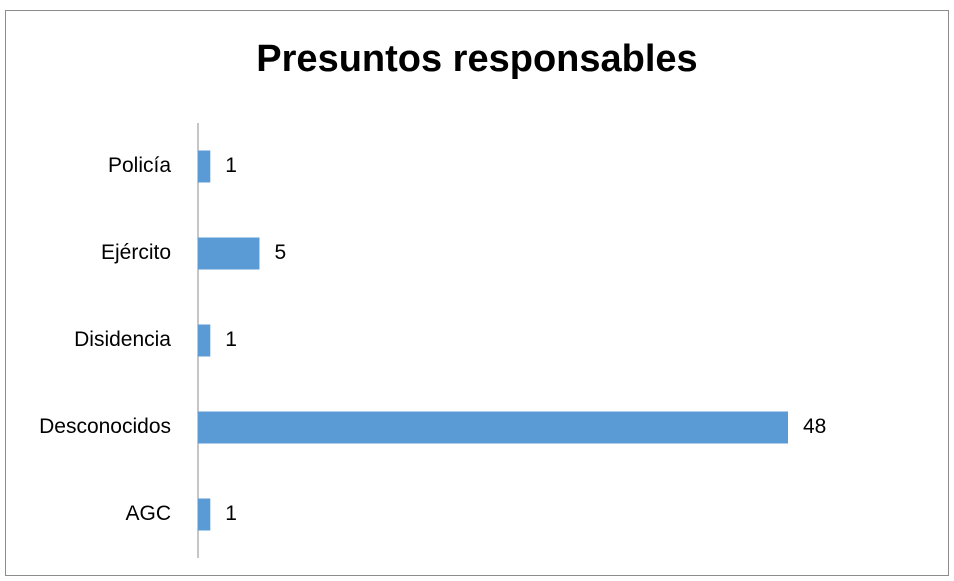  What do you see at coordinates (136, 252) in the screenshot?
I see `category-label-1: Ejército` at bounding box center [136, 252].